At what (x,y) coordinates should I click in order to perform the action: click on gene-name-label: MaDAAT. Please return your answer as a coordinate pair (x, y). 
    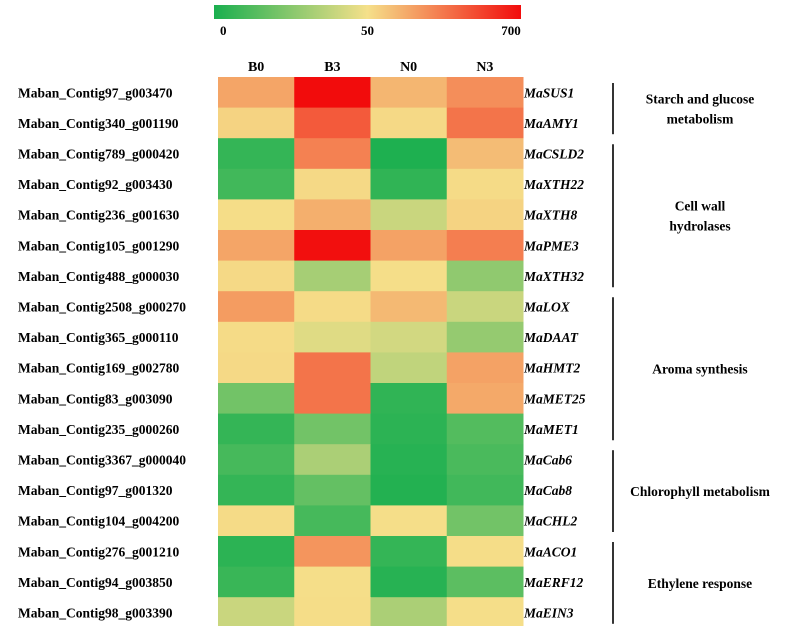
    Looking at the image, I should click on (551, 337).